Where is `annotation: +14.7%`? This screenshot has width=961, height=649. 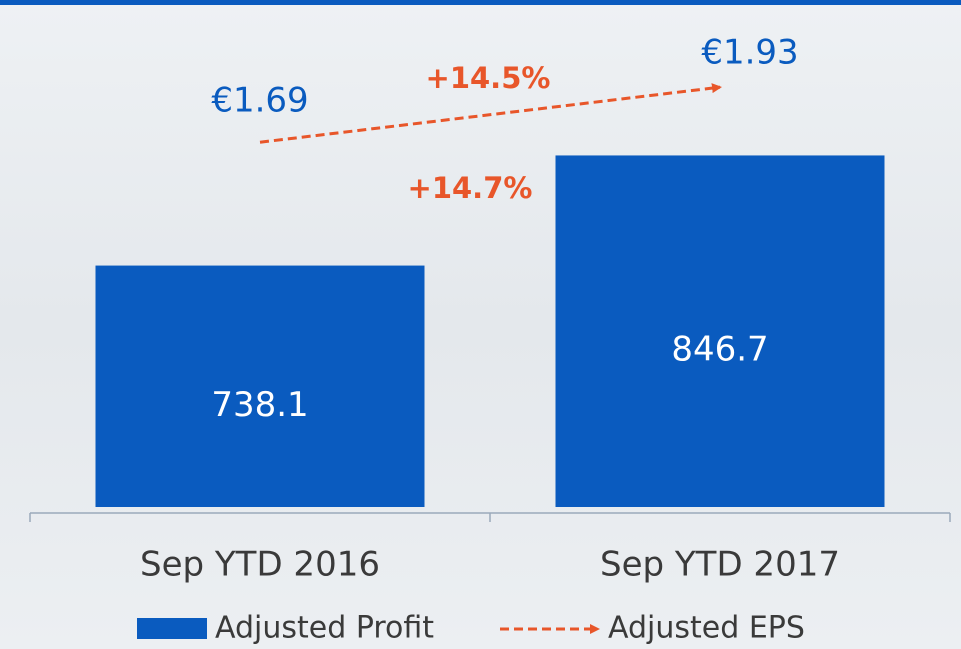 annotation: +14.7% is located at coordinates (470, 188).